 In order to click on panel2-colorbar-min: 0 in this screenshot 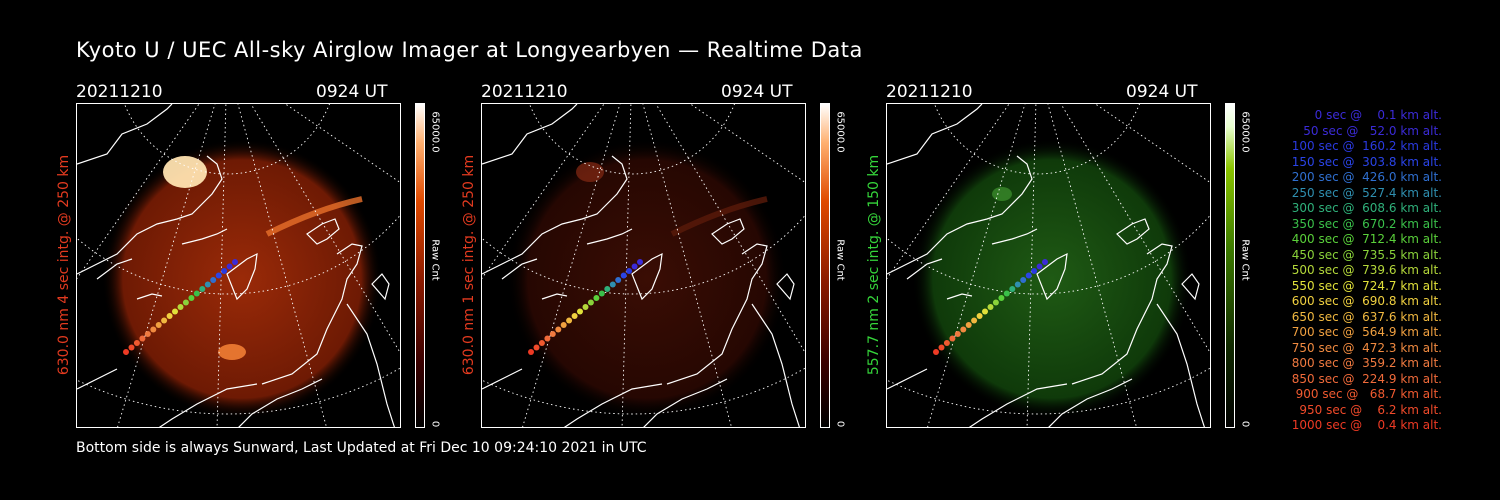, I will do `click(840, 424)`.